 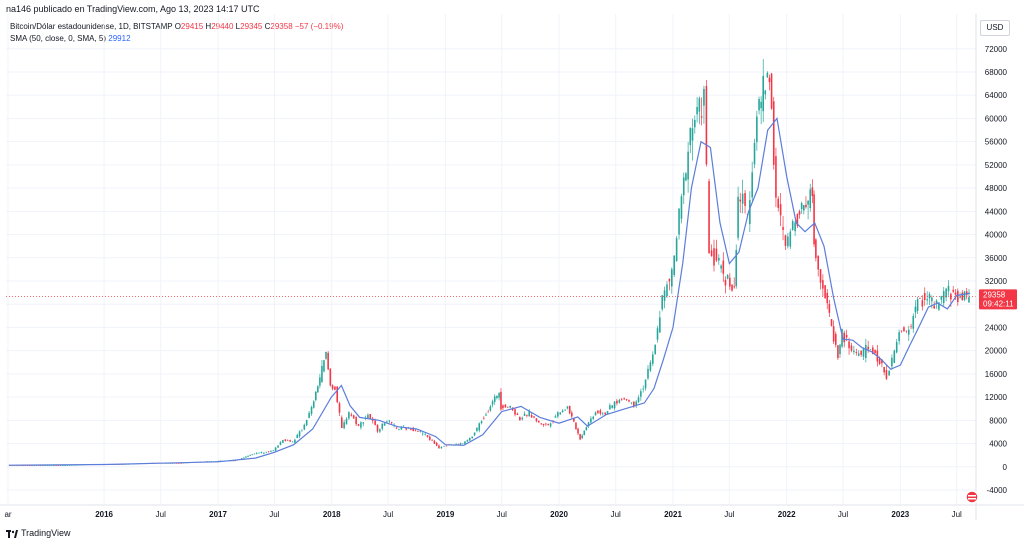 What do you see at coordinates (996, 327) in the screenshot?
I see `y-tick-label: 24000` at bounding box center [996, 327].